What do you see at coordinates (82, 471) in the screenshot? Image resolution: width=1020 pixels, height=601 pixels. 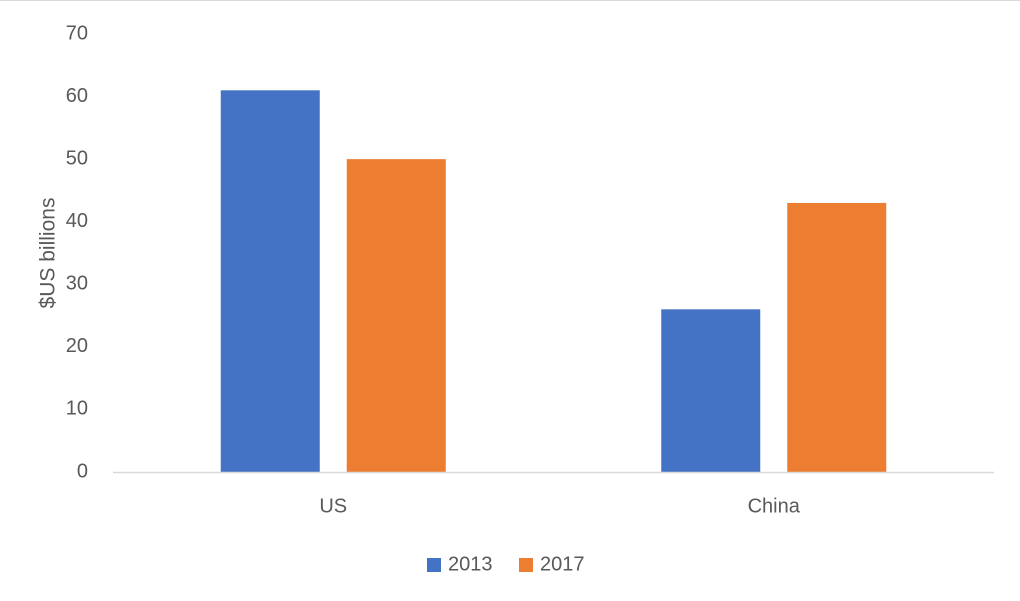 I see `y-tick-label: 0` at bounding box center [82, 471].